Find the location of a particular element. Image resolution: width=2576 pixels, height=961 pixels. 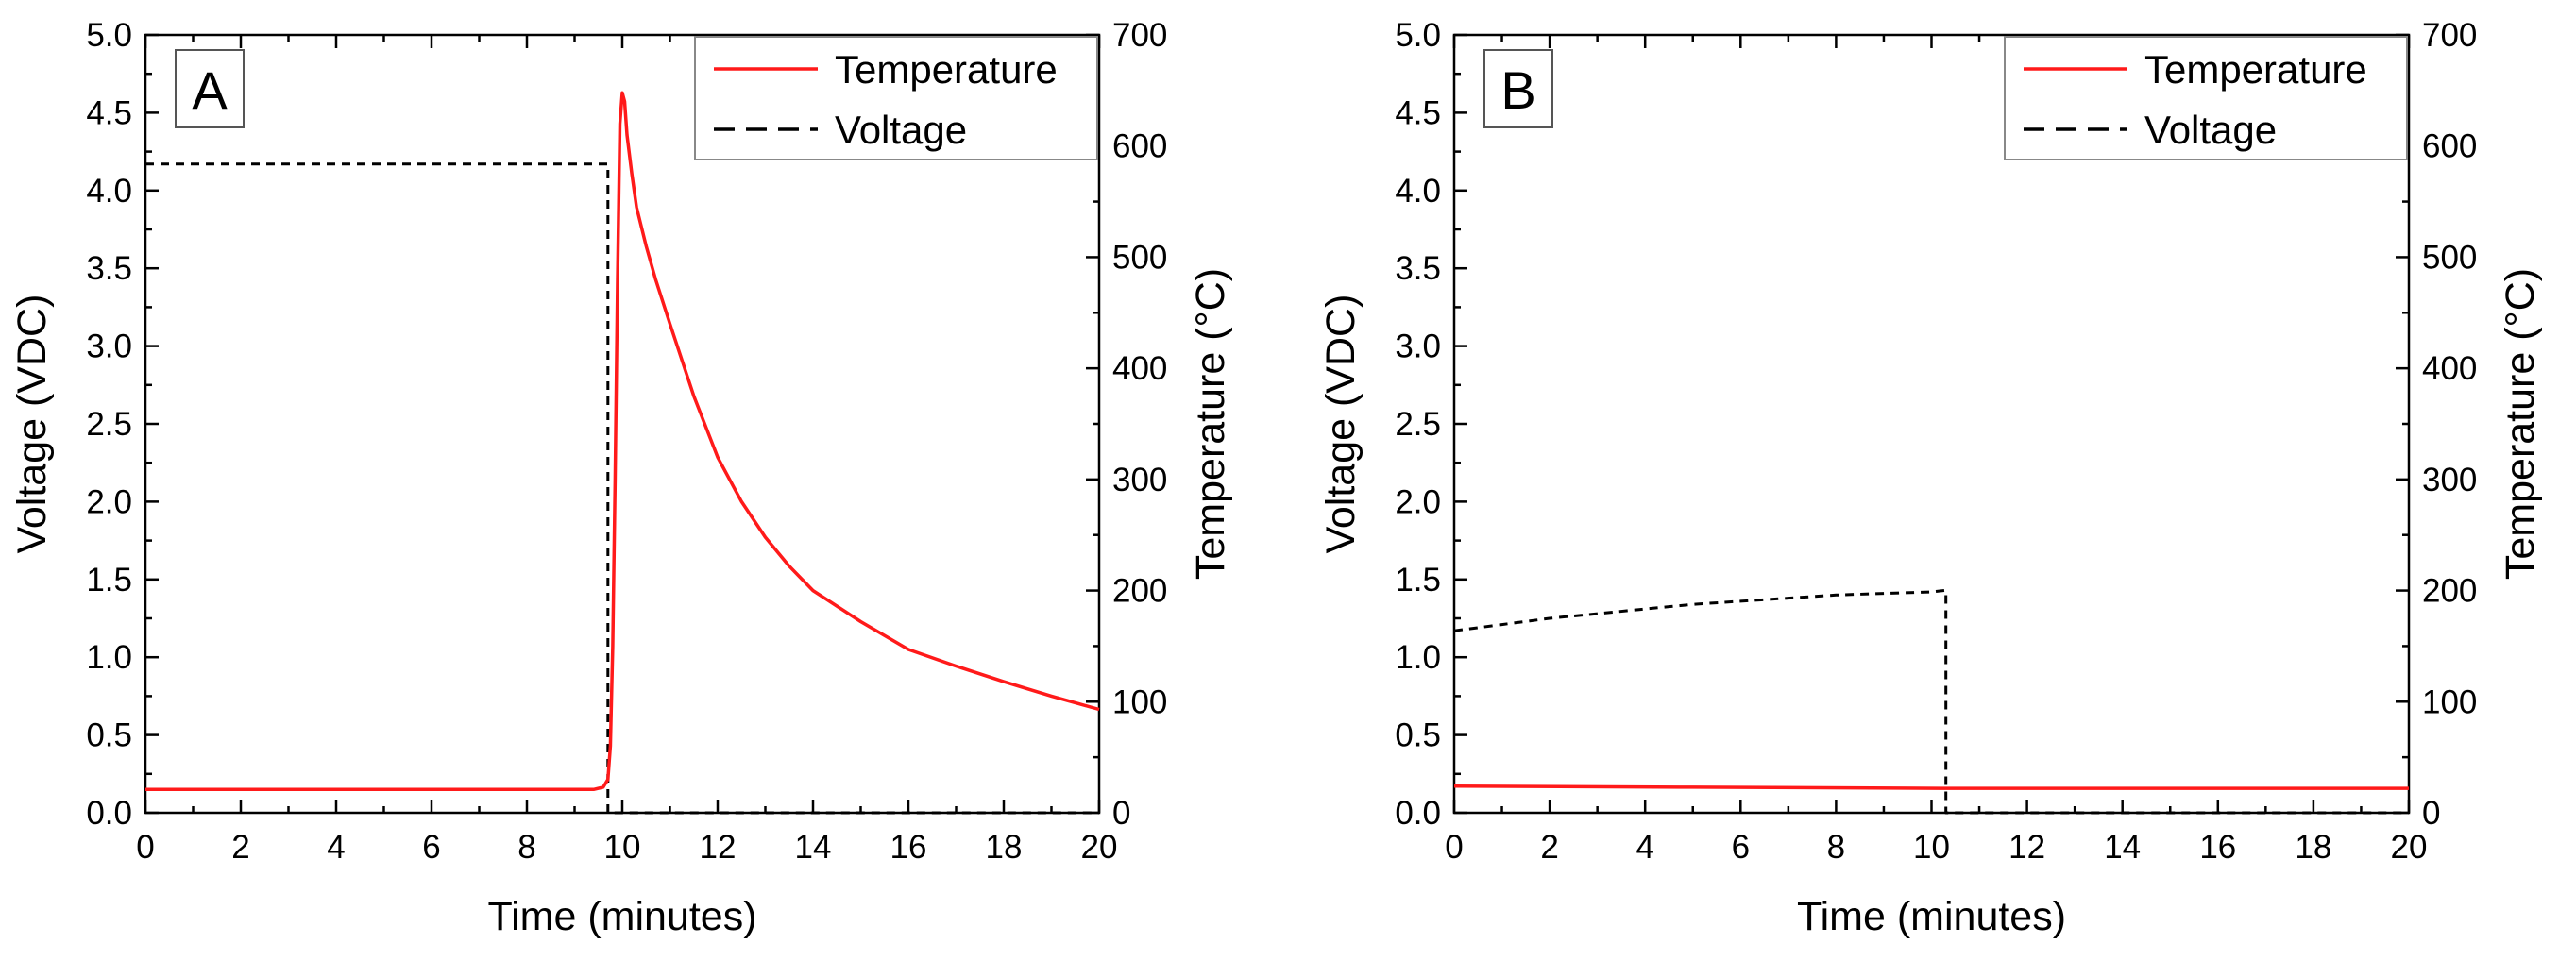

series-line-temperature is located at coordinates (1931, 787).